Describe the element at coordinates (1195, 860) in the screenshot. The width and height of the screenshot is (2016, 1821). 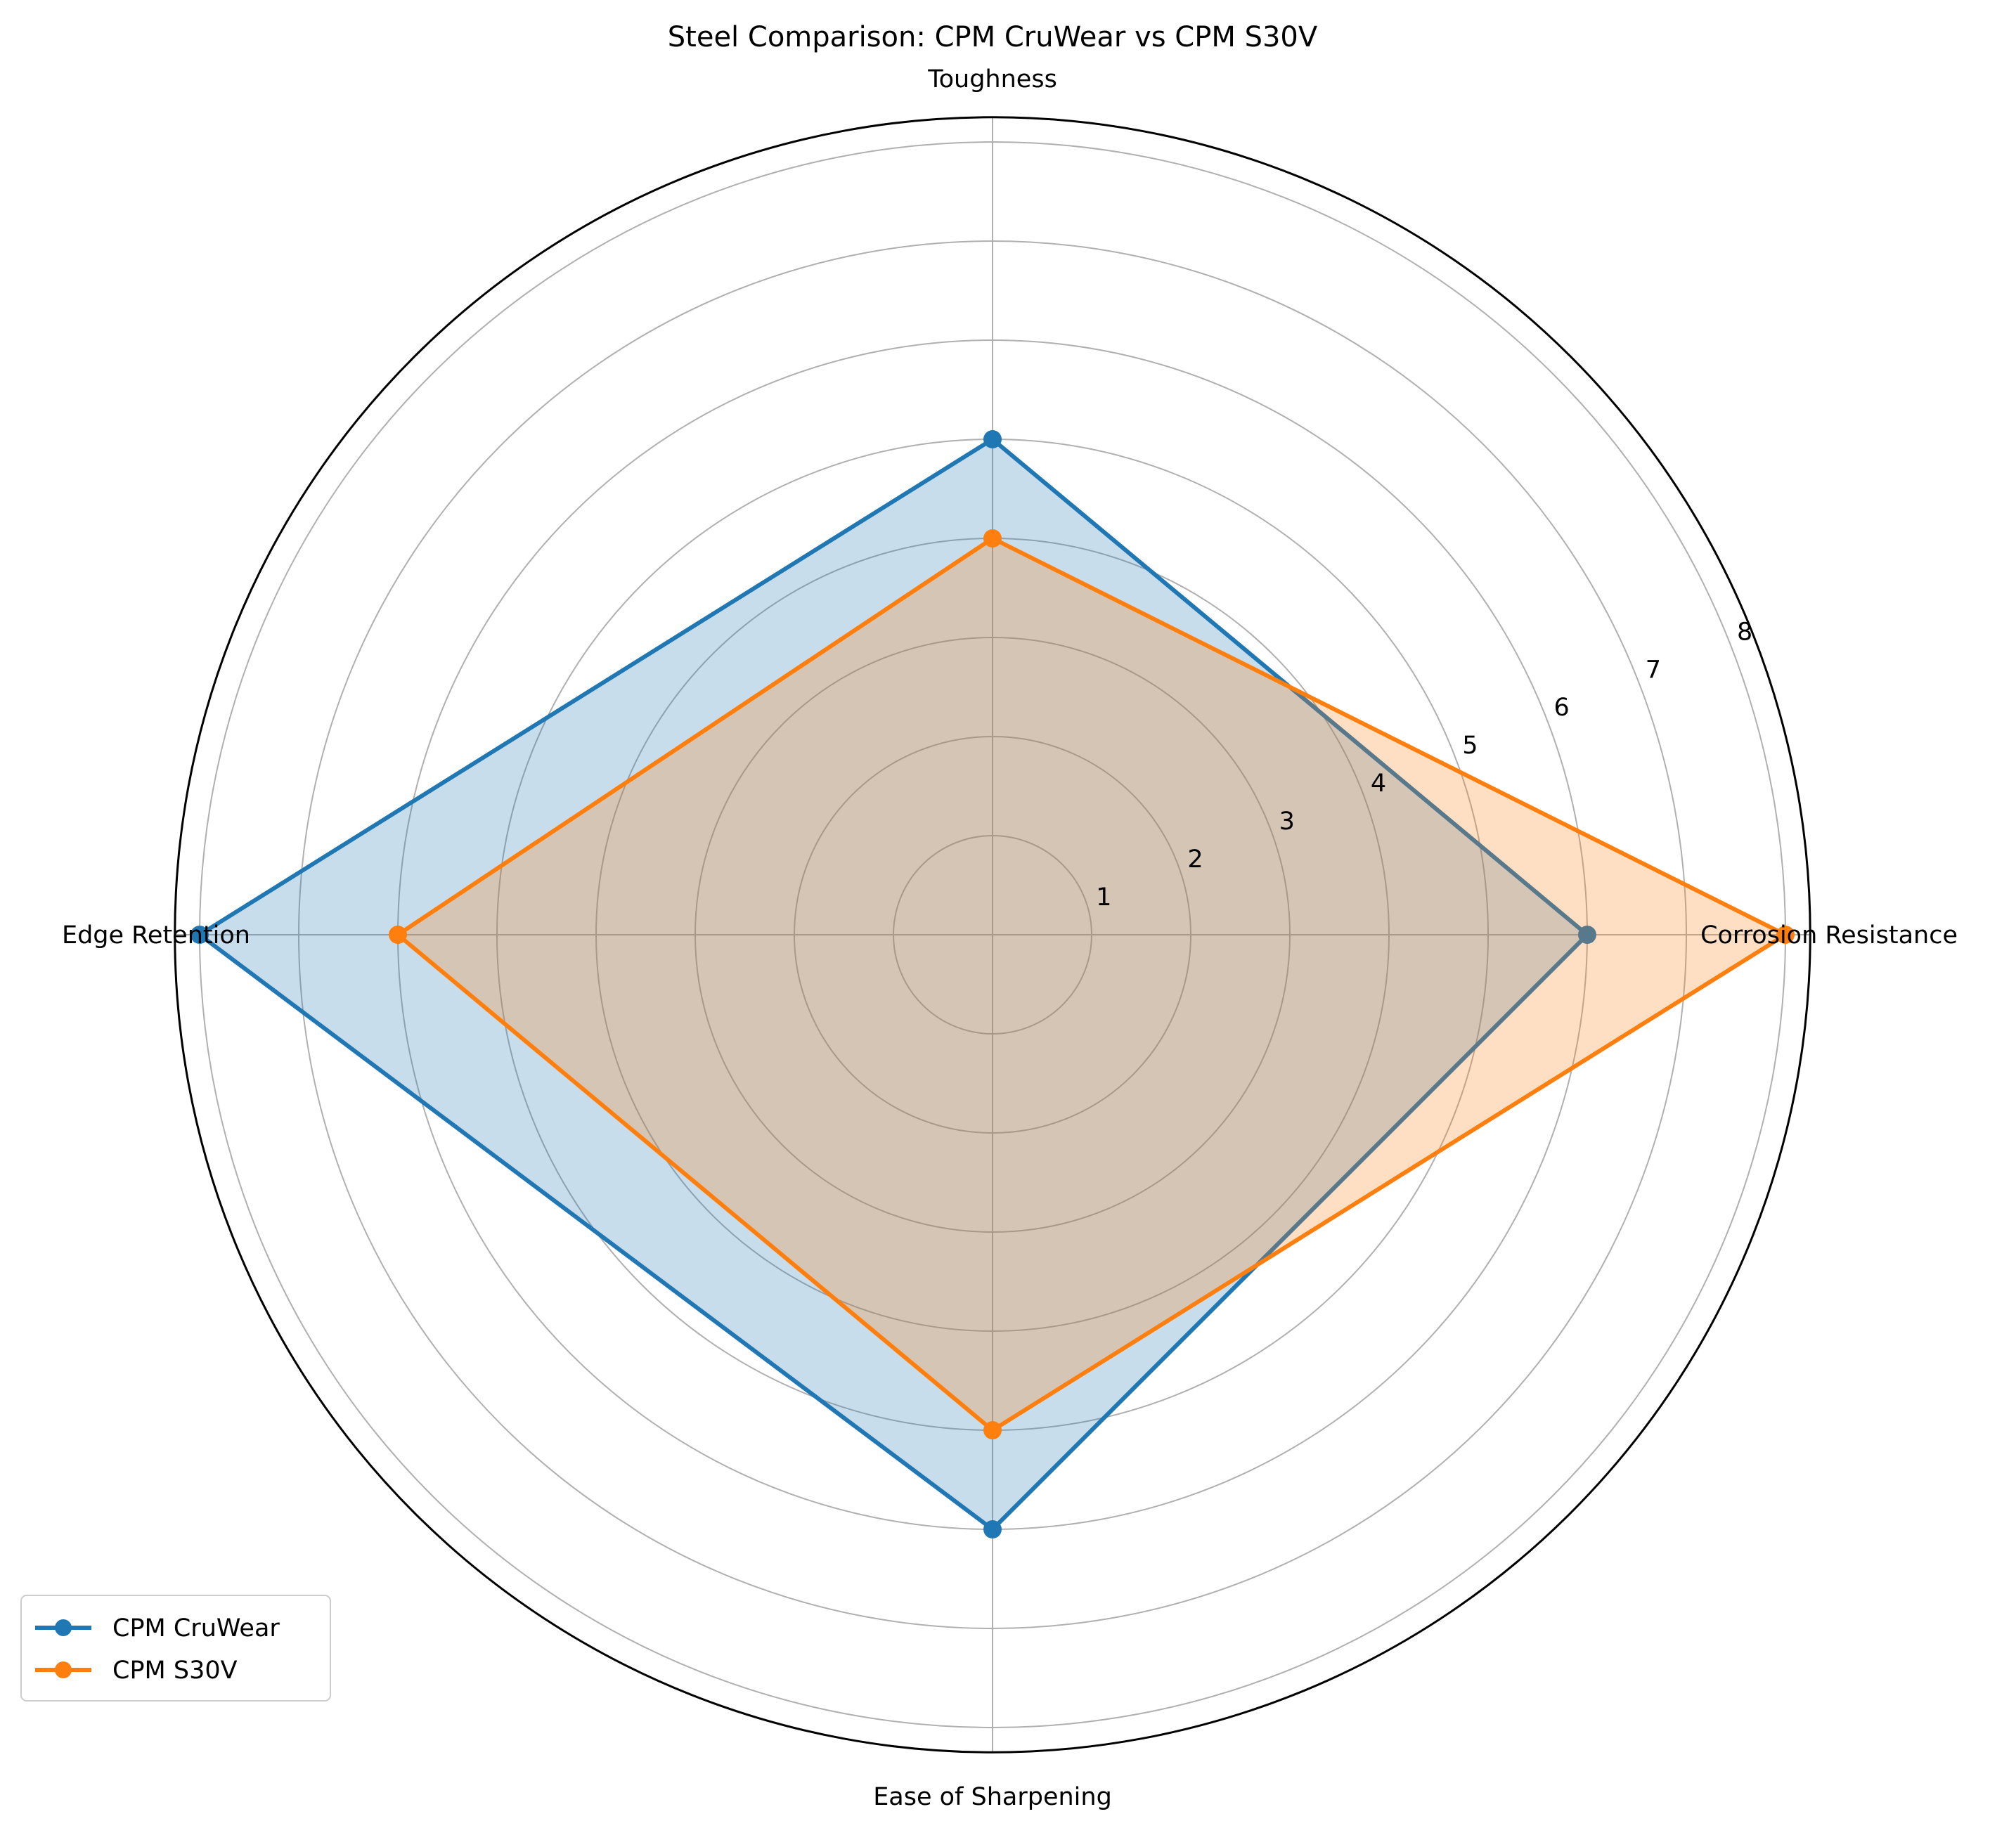
I see `tick-label-2: 2` at that location.